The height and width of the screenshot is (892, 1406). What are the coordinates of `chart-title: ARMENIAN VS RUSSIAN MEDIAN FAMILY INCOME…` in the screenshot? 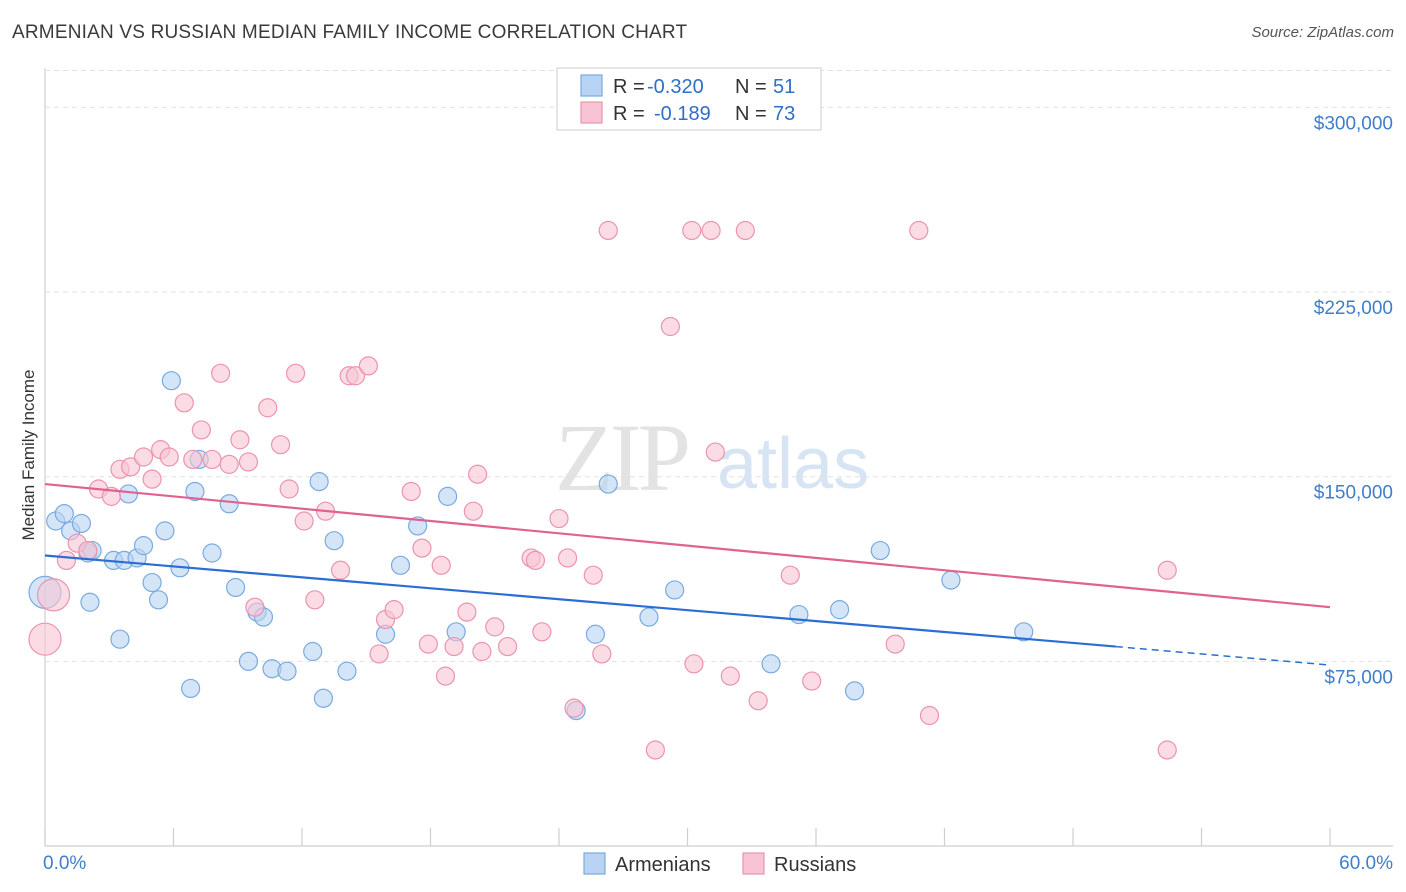 It's located at (350, 32).